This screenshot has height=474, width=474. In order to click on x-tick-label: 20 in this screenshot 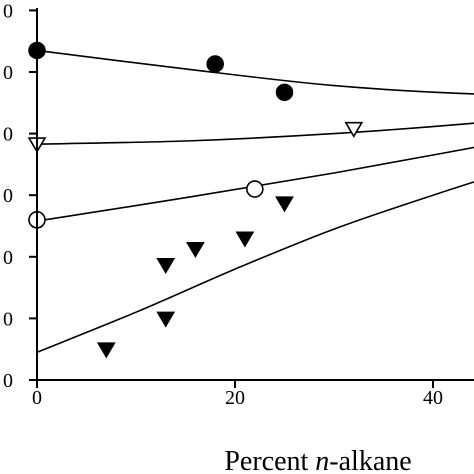, I will do `click(235, 398)`.